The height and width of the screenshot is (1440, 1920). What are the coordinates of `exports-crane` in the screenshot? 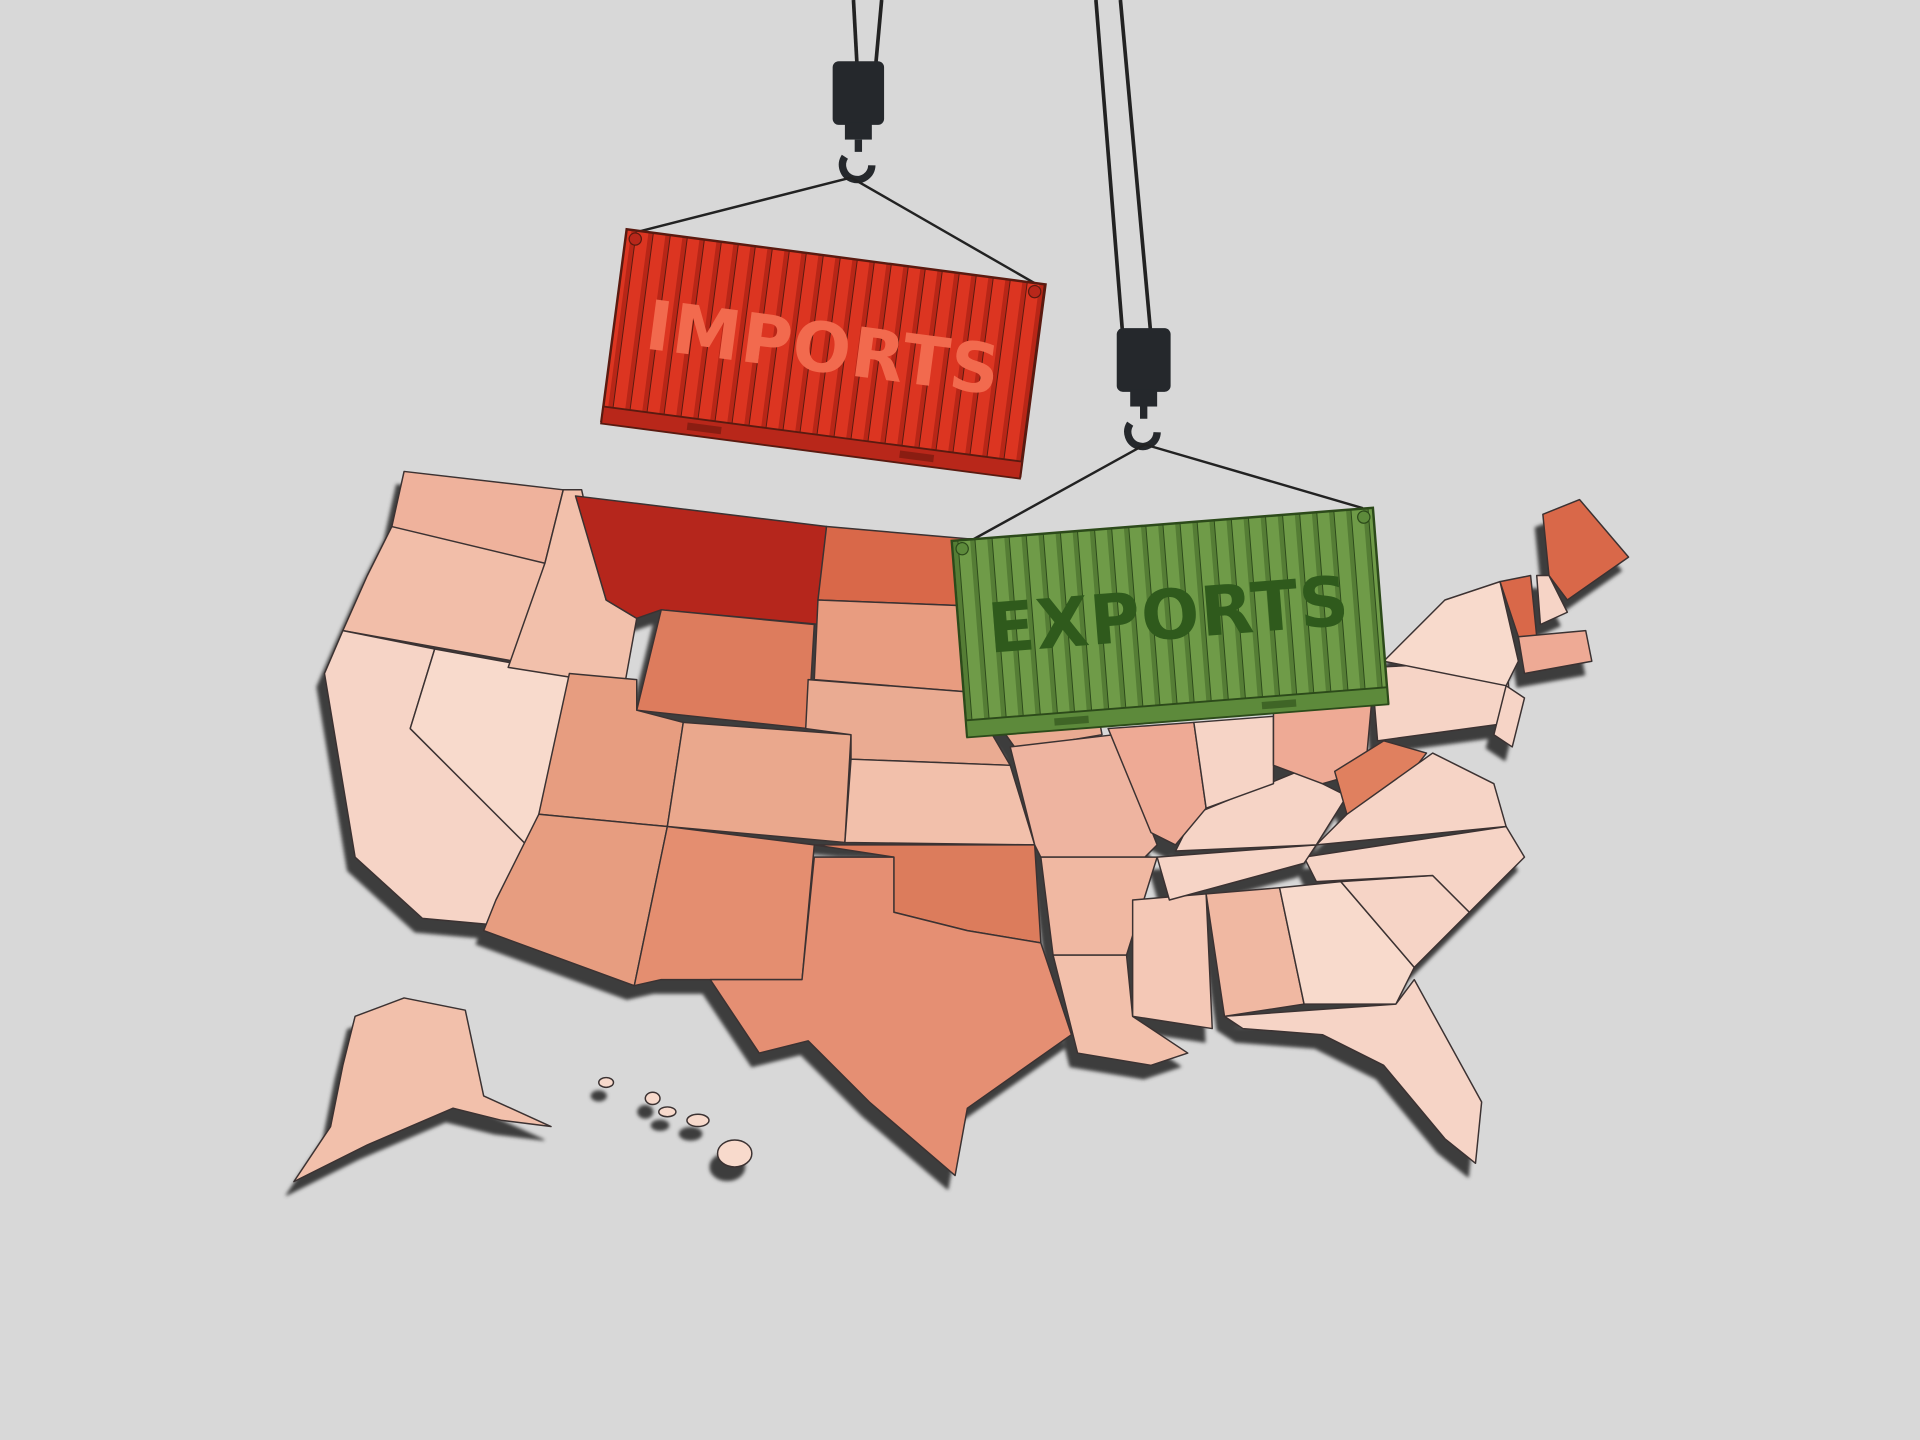 It's located at (1161, 274).